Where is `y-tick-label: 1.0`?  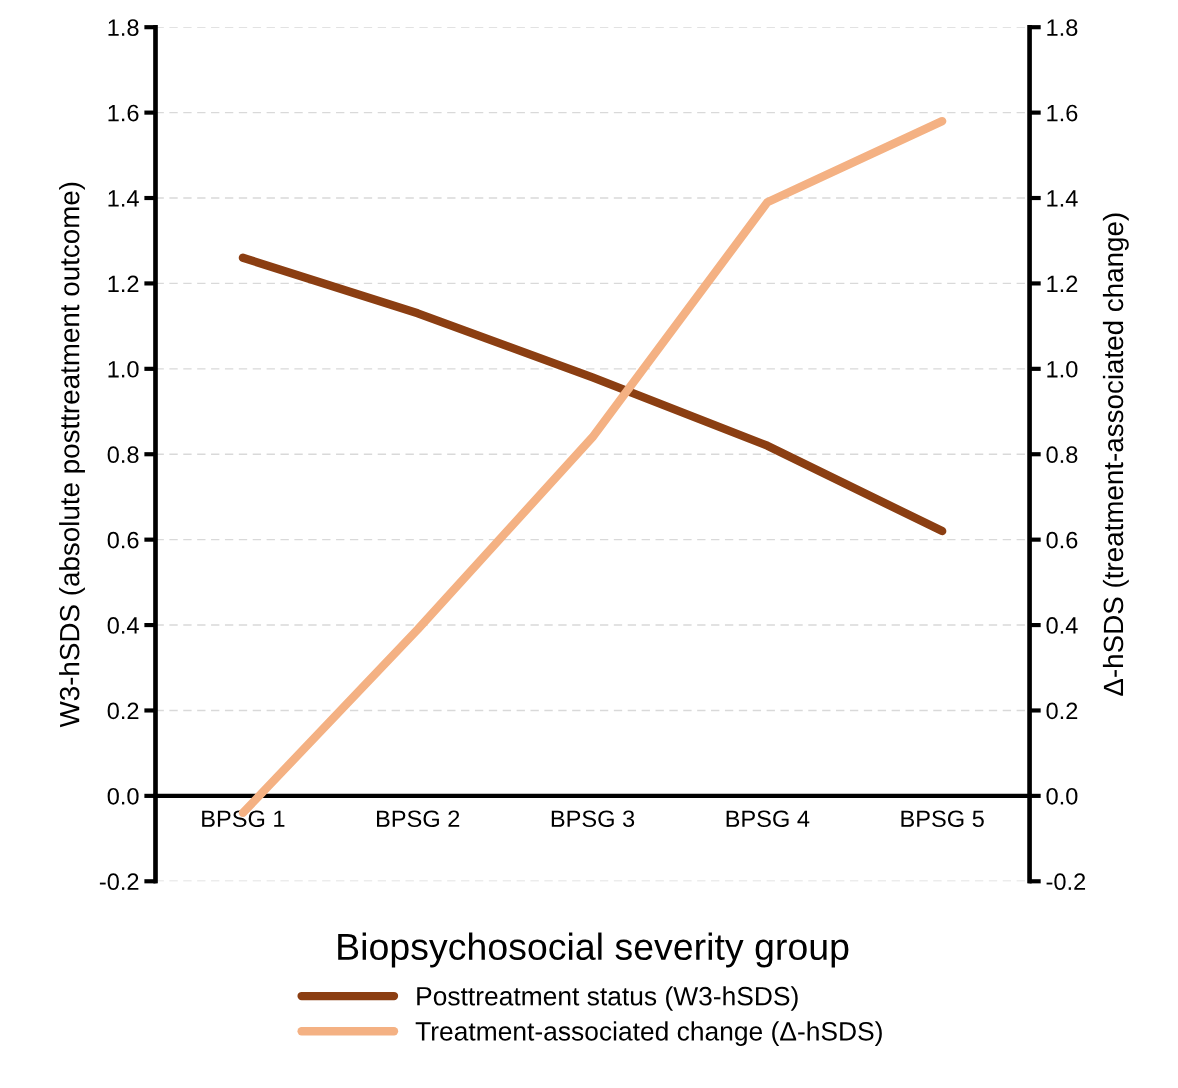 y-tick-label: 1.0 is located at coordinates (123, 369).